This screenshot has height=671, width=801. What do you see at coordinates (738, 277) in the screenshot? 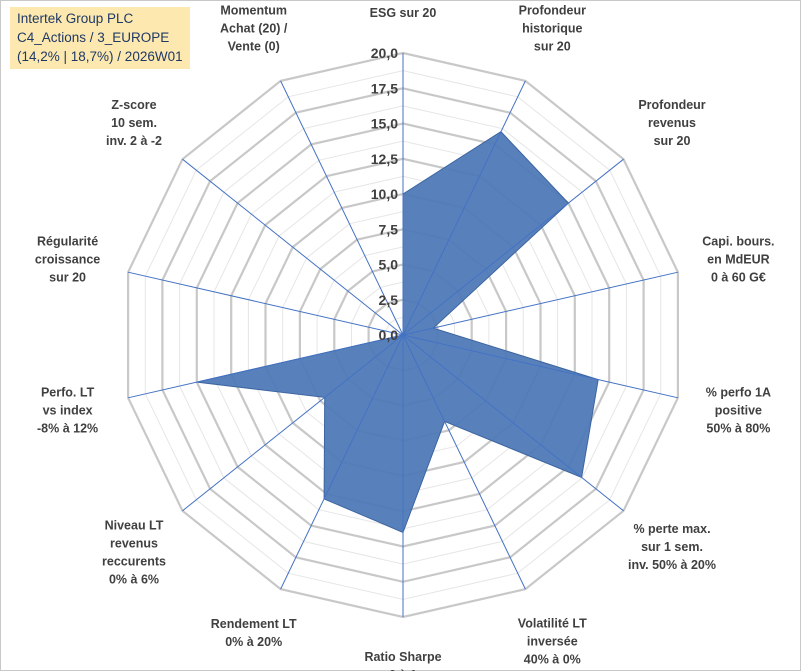
I see `axis-label-line: 0 à 60 G€` at bounding box center [738, 277].